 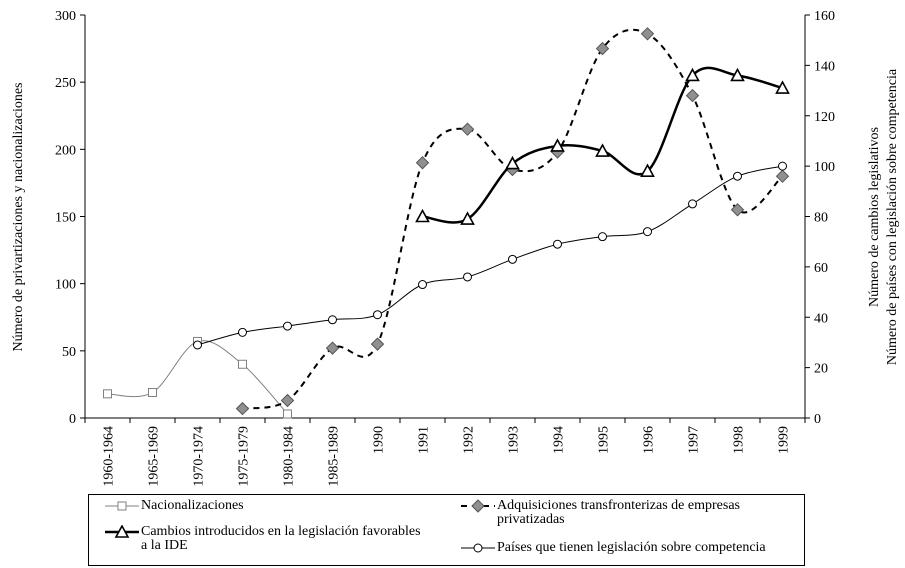 I want to click on y-tick-label: 300, so click(x=65, y=16).